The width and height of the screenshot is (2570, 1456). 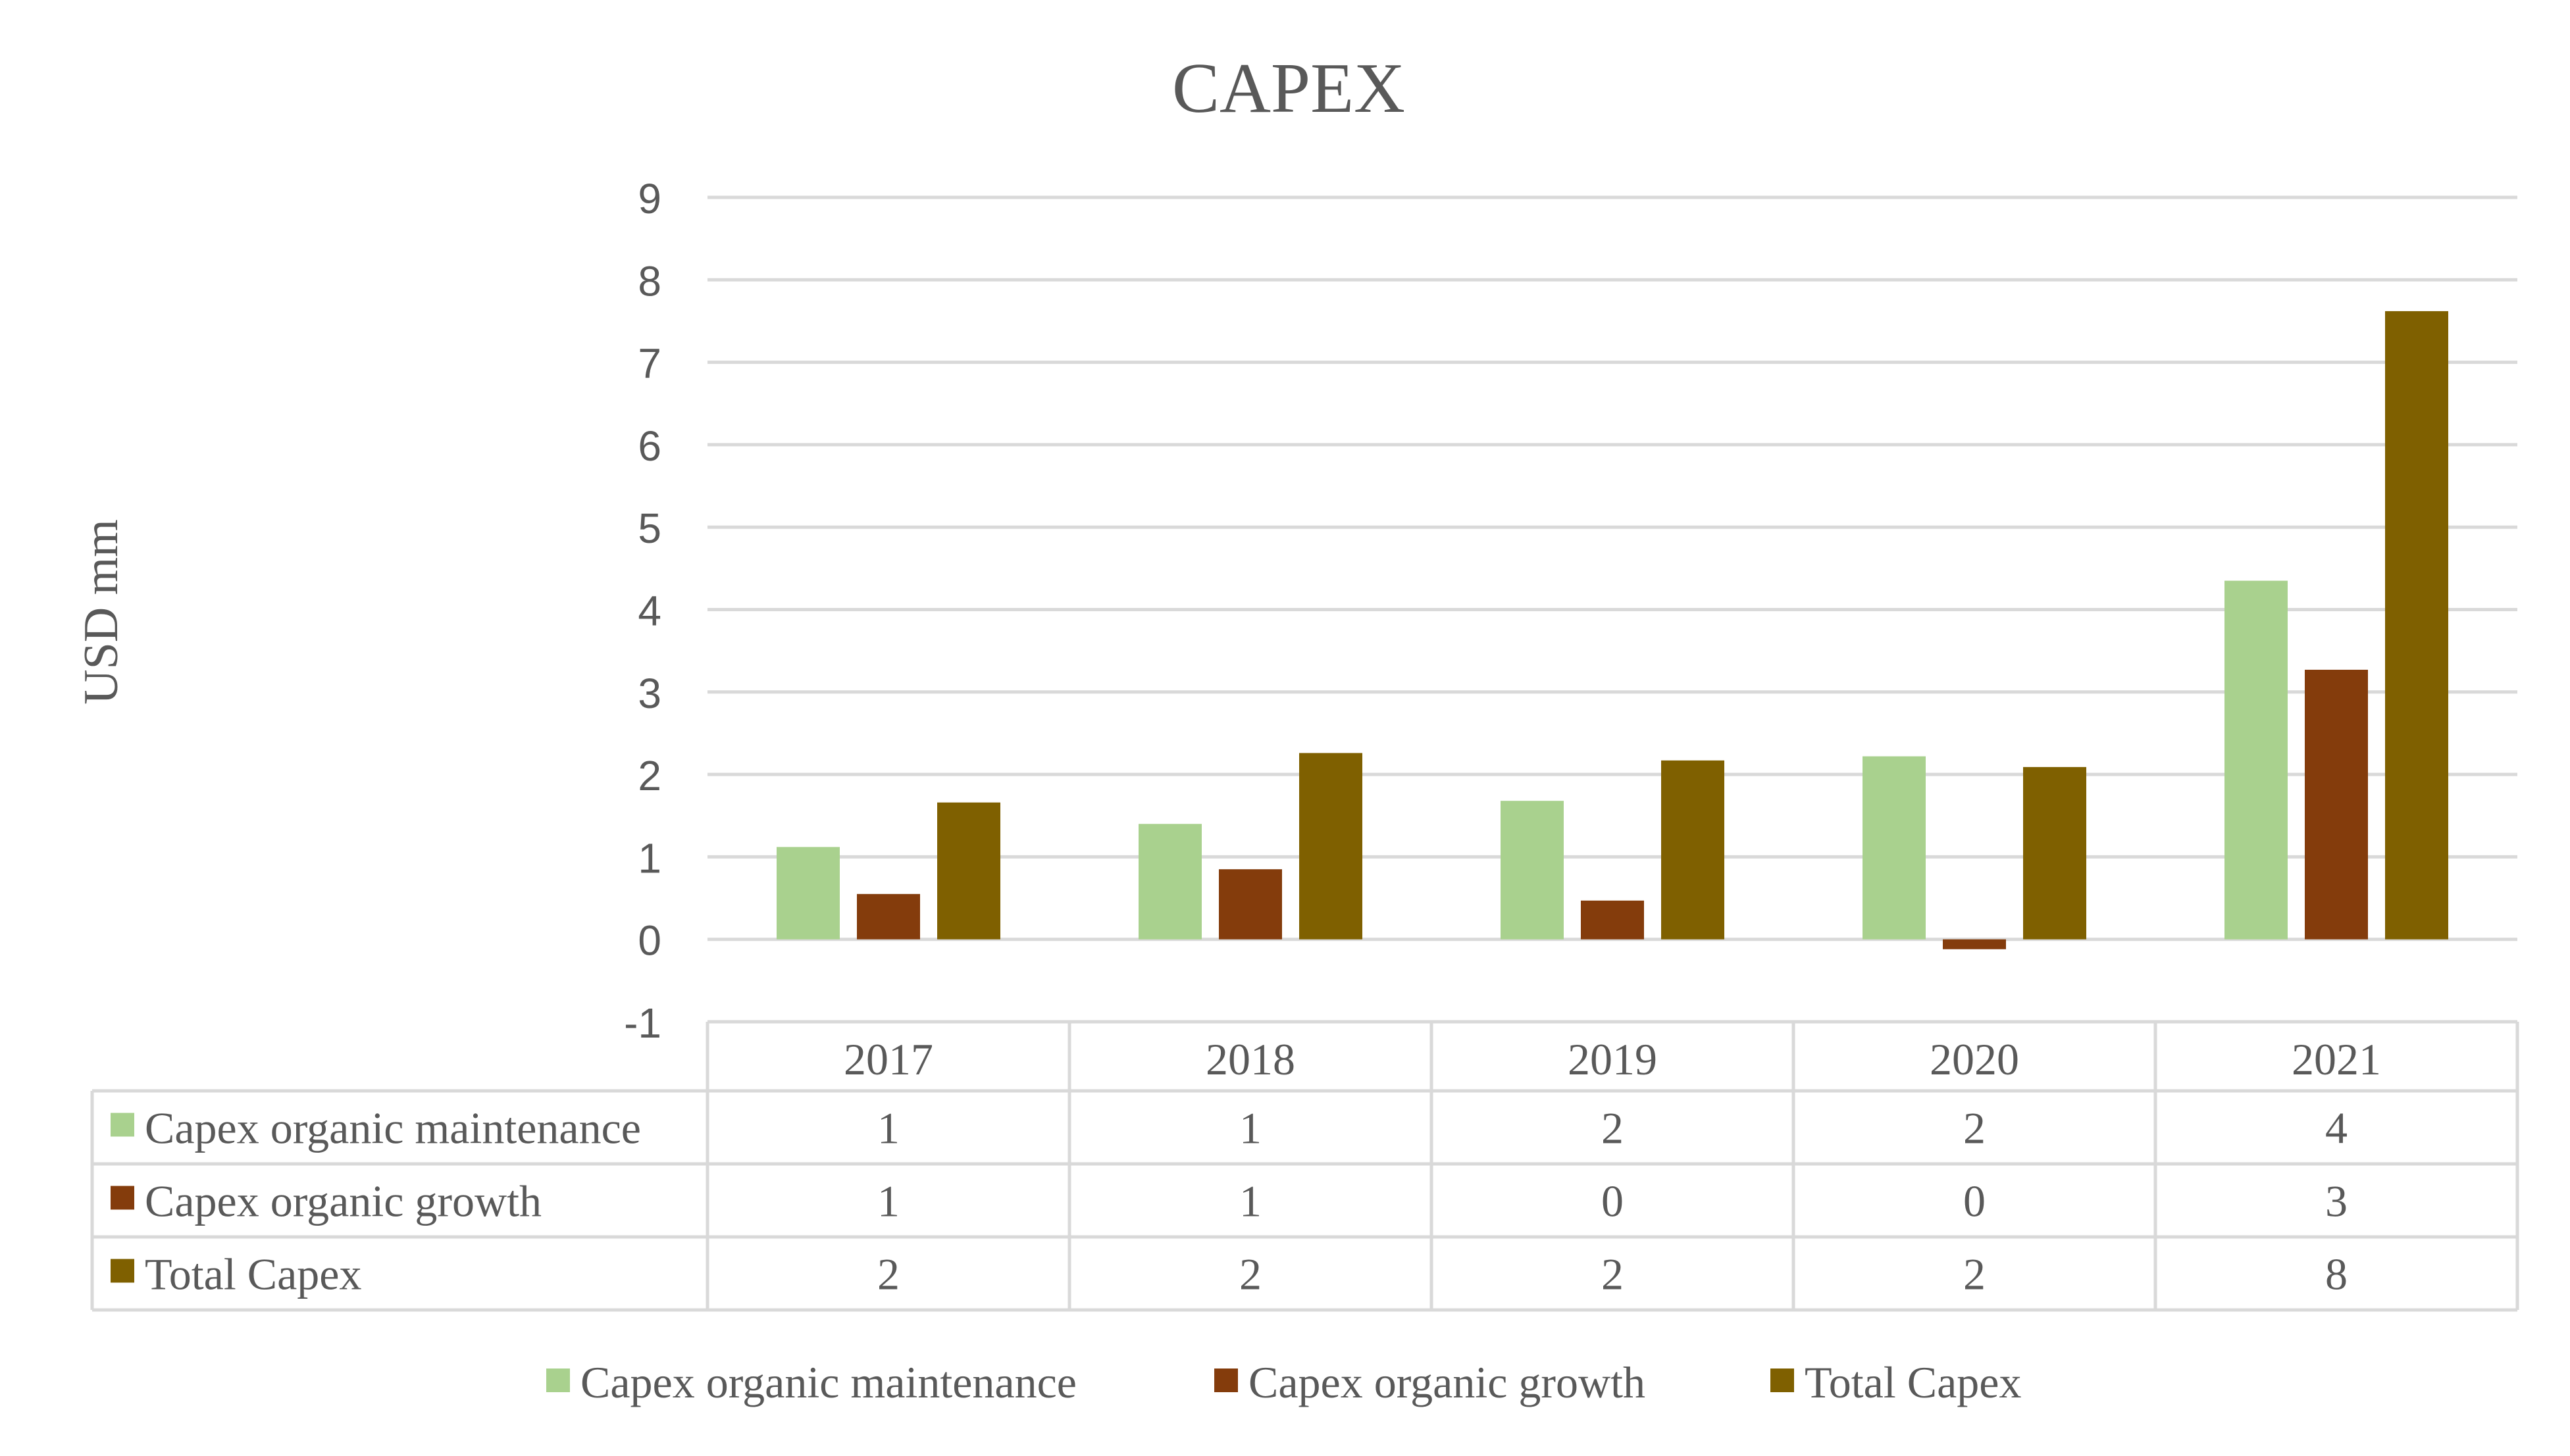 I want to click on y-tick-label: 4, so click(x=649, y=611).